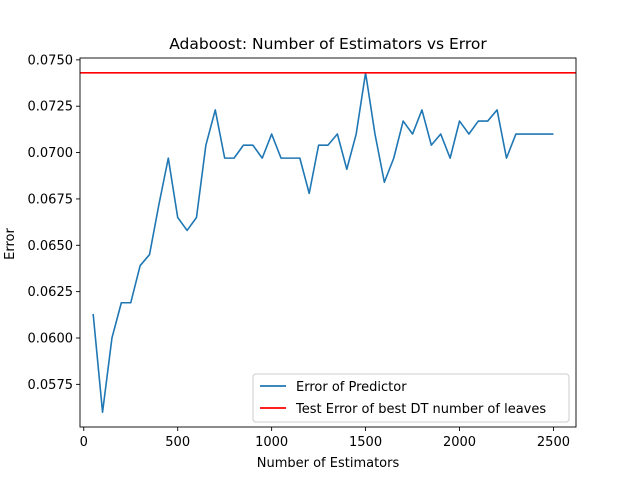 This screenshot has width=640, height=480. Describe the element at coordinates (51, 246) in the screenshot. I see `y-tick-label: 0.0650` at that location.